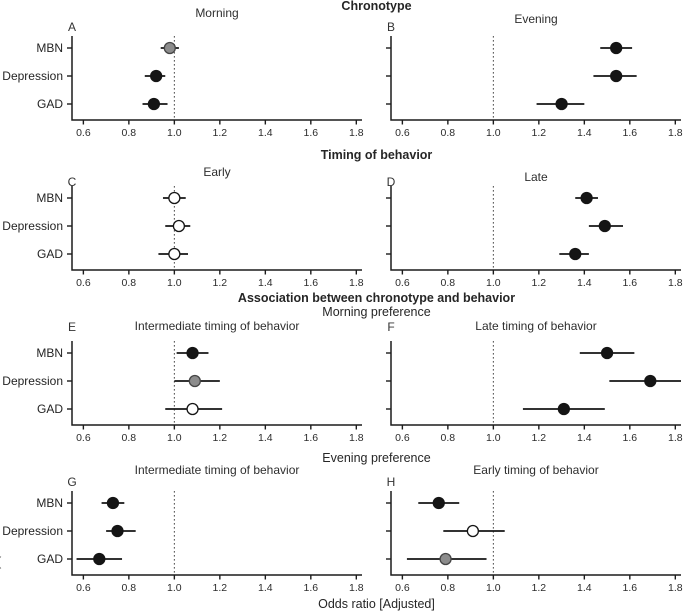 The height and width of the screenshot is (615, 698). What do you see at coordinates (0, 561) in the screenshot?
I see `cropped-text-fragment: (` at bounding box center [0, 561].